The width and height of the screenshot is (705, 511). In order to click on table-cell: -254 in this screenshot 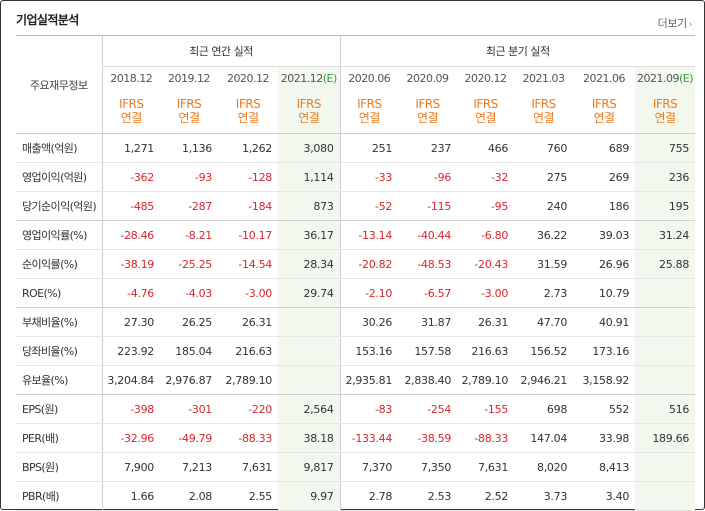, I will do `click(428, 409)`.